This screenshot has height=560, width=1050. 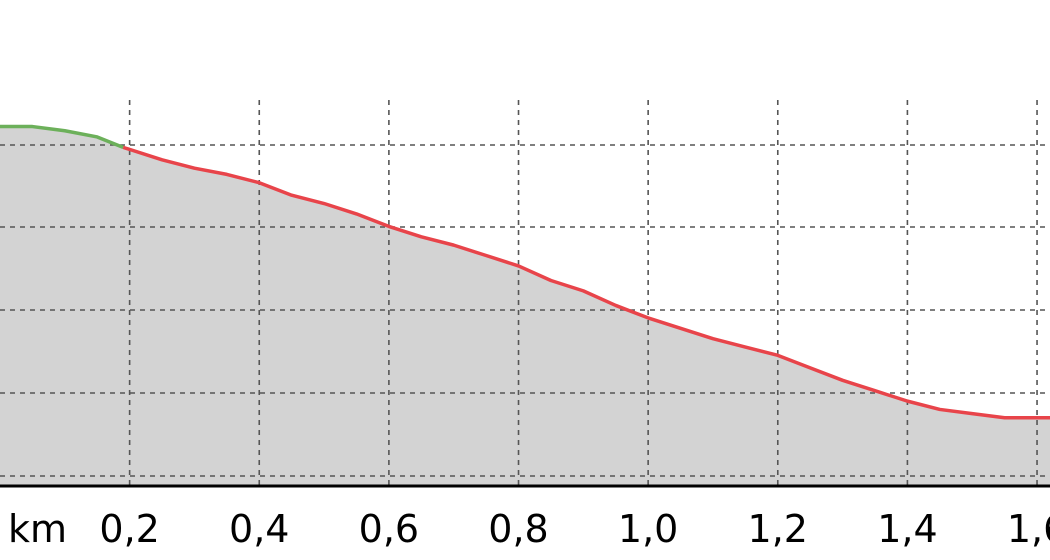 What do you see at coordinates (518, 529) in the screenshot?
I see `x-tick-label: 0,8` at bounding box center [518, 529].